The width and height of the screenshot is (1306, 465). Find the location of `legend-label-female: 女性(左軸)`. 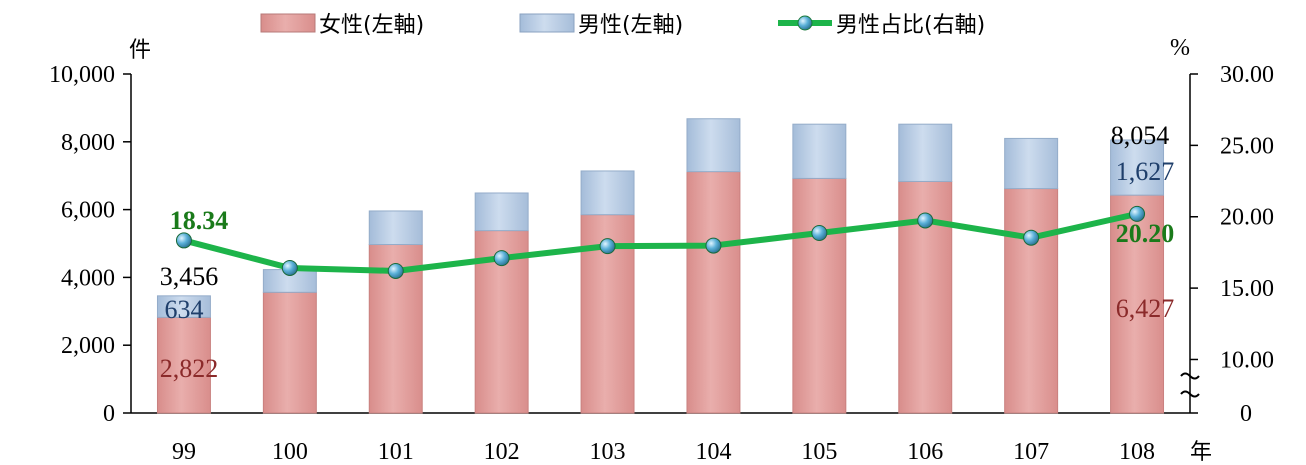

legend-label-female: 女性(左軸) is located at coordinates (371, 25).